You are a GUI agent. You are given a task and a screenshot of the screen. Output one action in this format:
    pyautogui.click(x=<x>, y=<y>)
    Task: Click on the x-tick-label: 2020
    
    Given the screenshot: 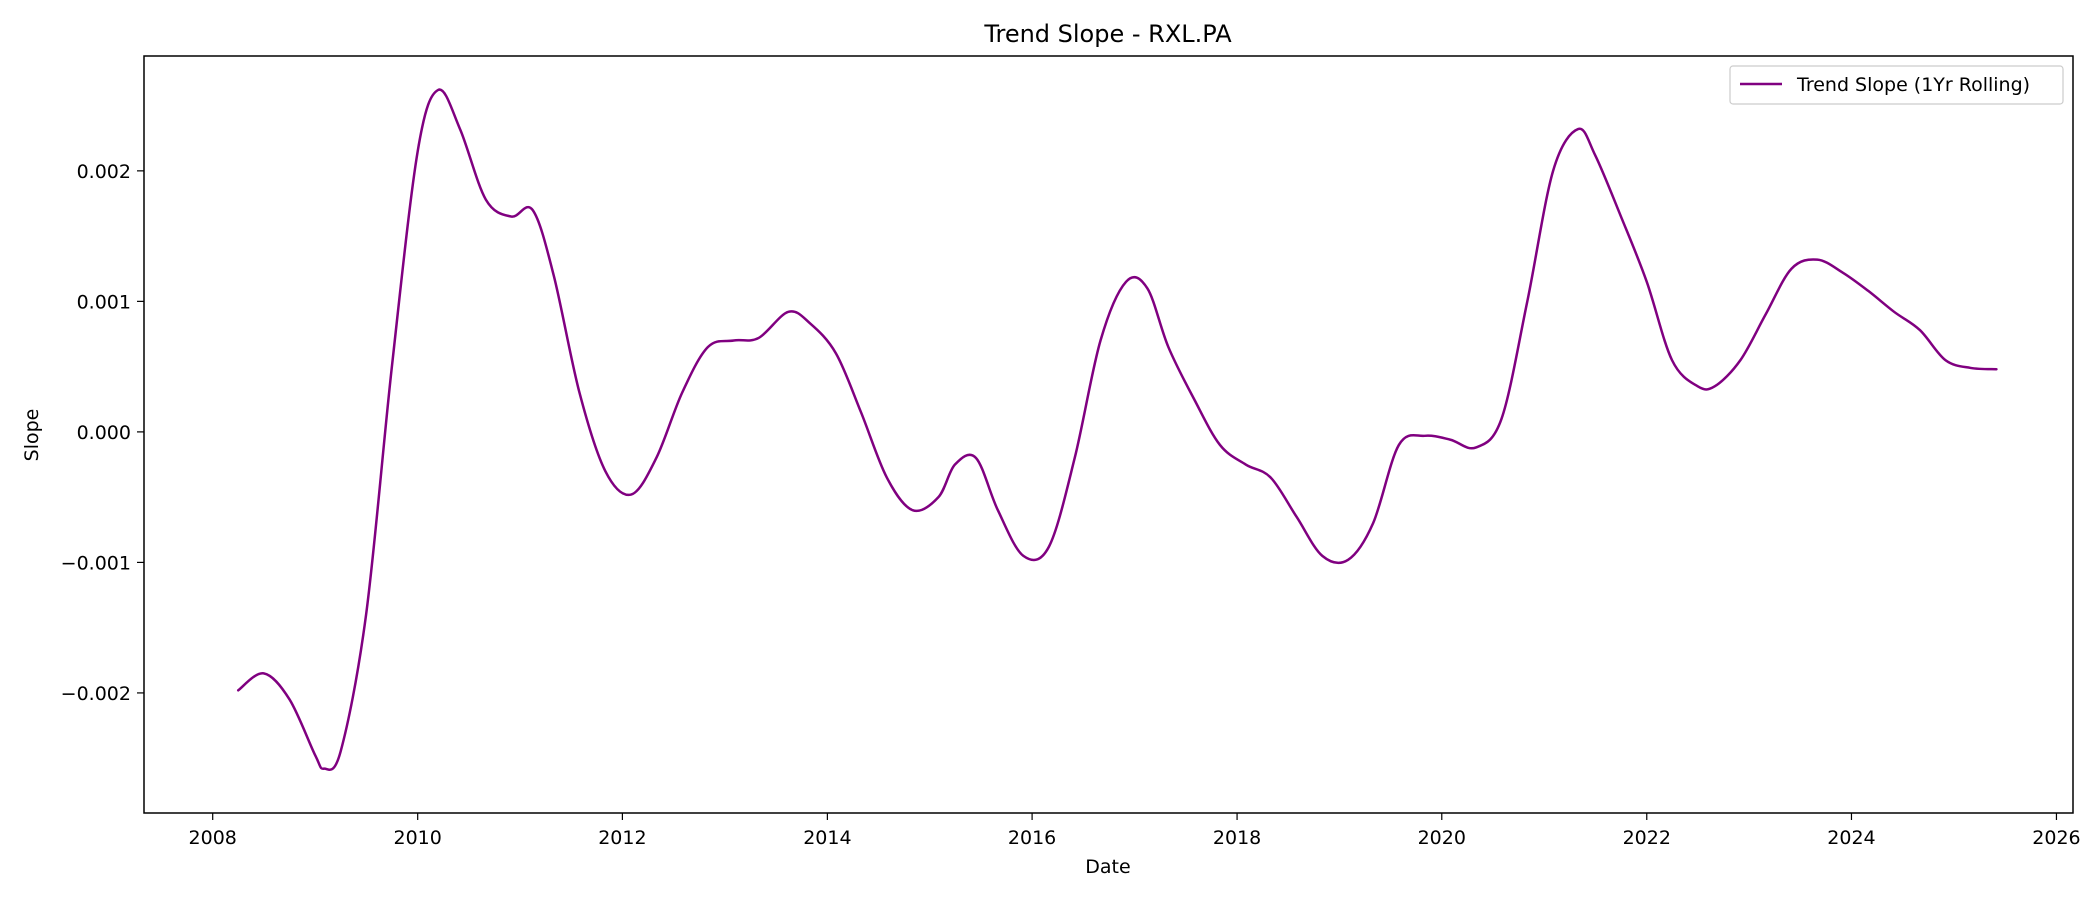 What is the action you would take?
    pyautogui.click(x=1442, y=838)
    